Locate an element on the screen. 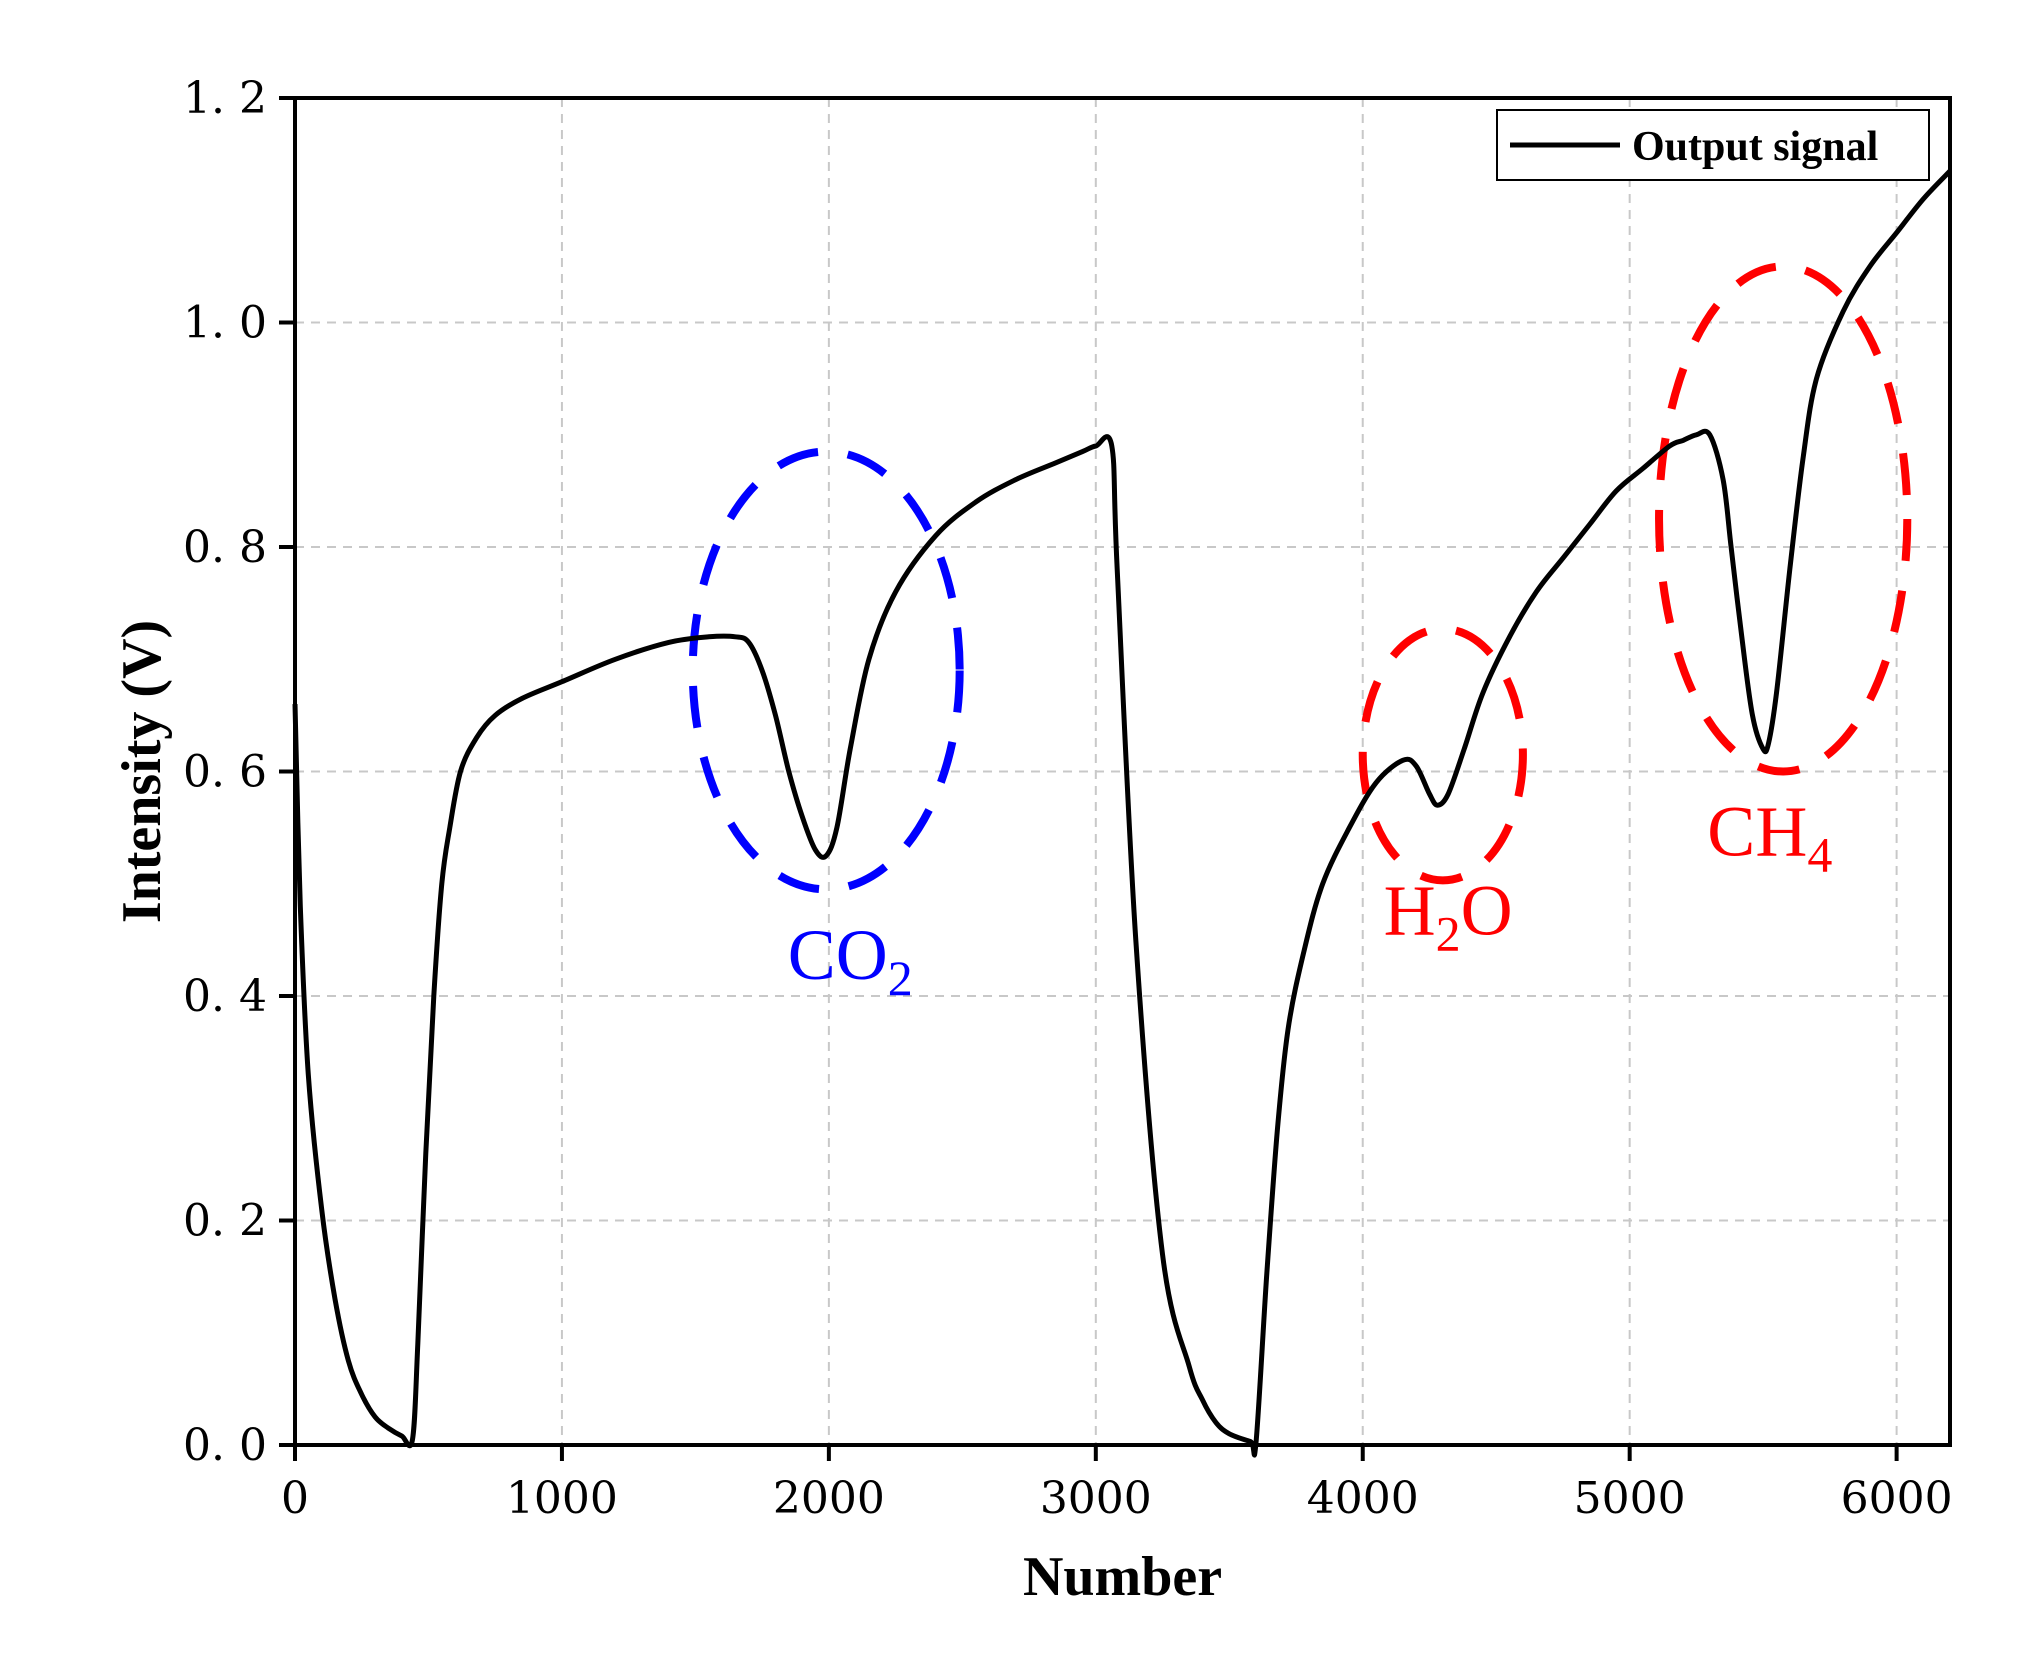 The image size is (2037, 1670). annotation-label-main: CO is located at coordinates (838, 955).